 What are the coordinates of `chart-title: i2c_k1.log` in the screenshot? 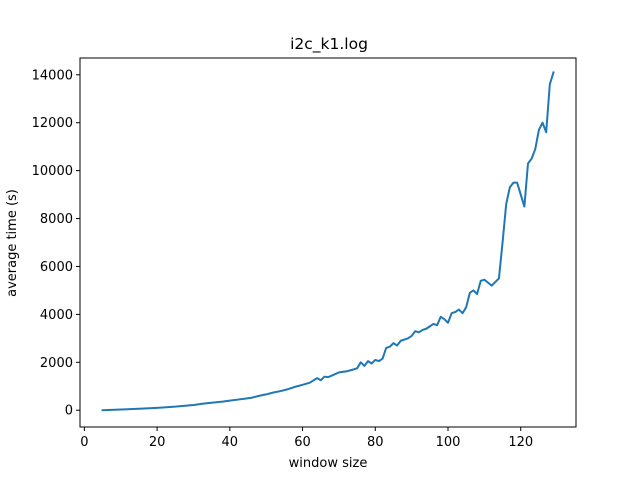 It's located at (329, 44).